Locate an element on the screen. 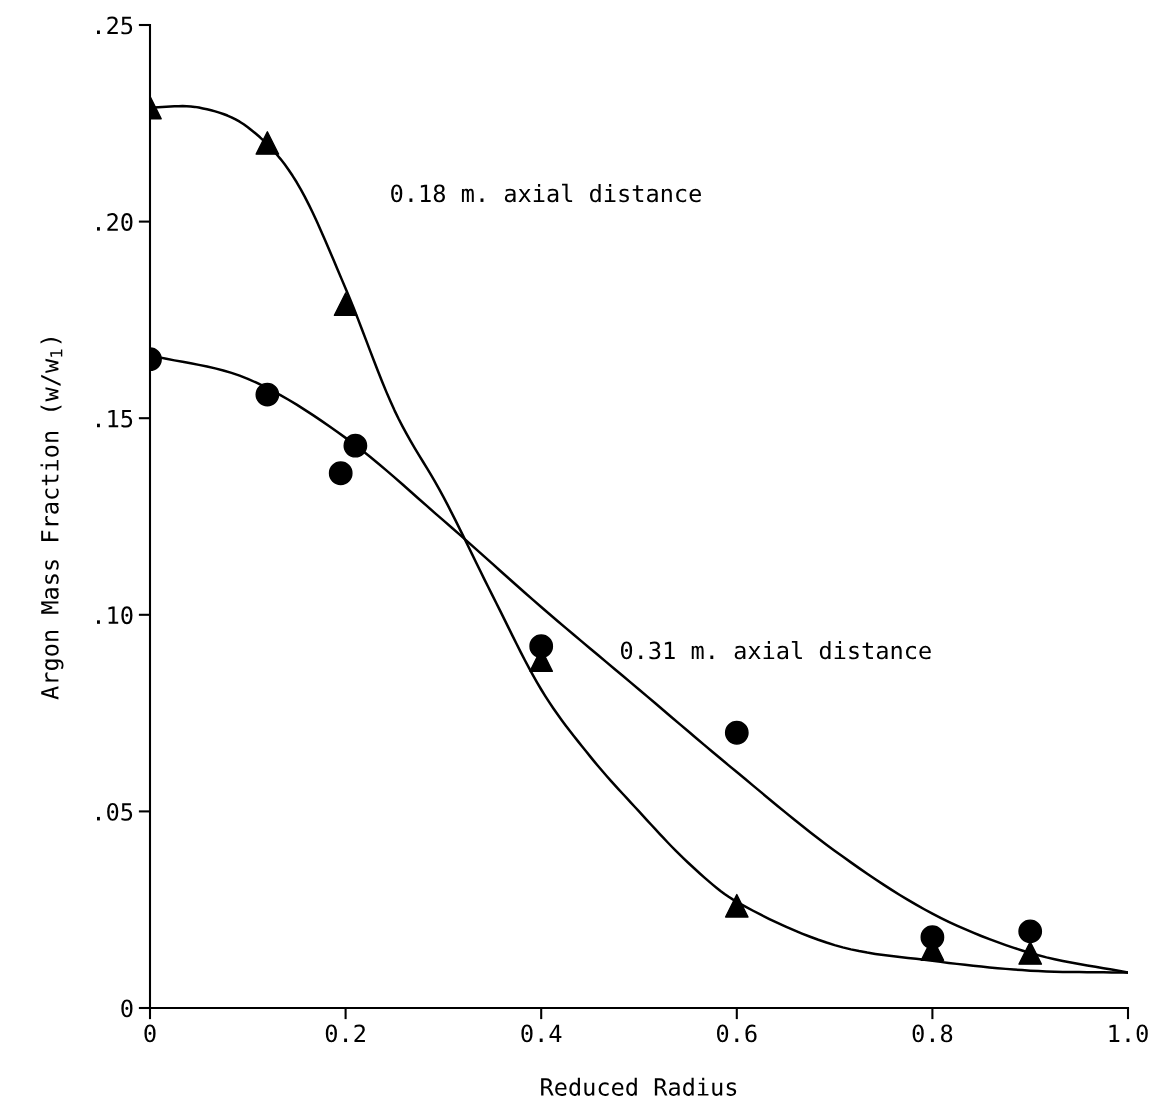 The width and height of the screenshot is (1150, 1109). x-tick-label: 0.2 is located at coordinates (345, 1033).